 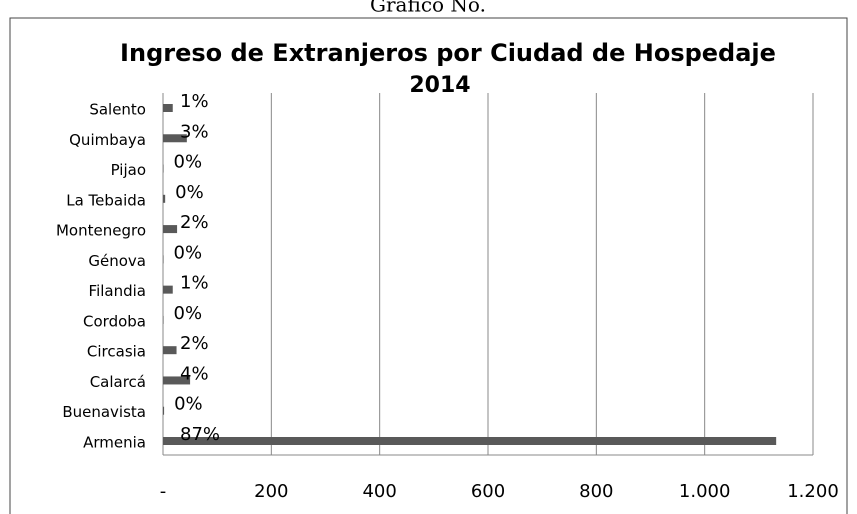 What do you see at coordinates (379, 491) in the screenshot?
I see `x-tick-label: 400` at bounding box center [379, 491].